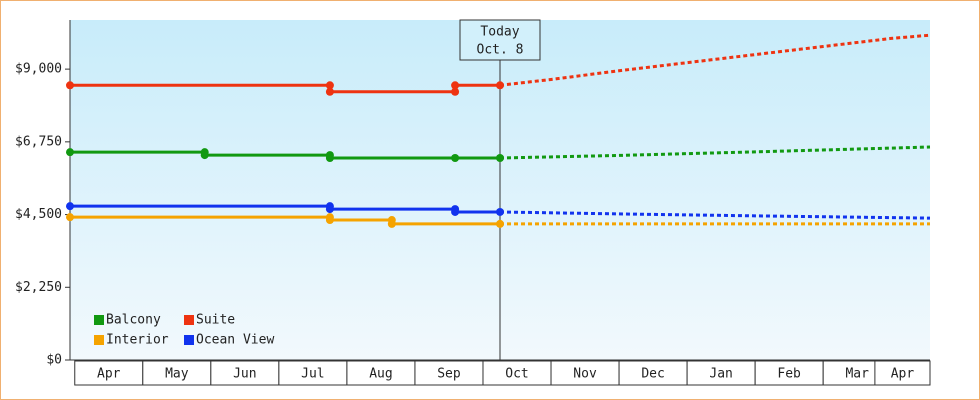 This screenshot has width=980, height=400. Describe the element at coordinates (54, 360) in the screenshot. I see `y-tick-label: $0` at that location.